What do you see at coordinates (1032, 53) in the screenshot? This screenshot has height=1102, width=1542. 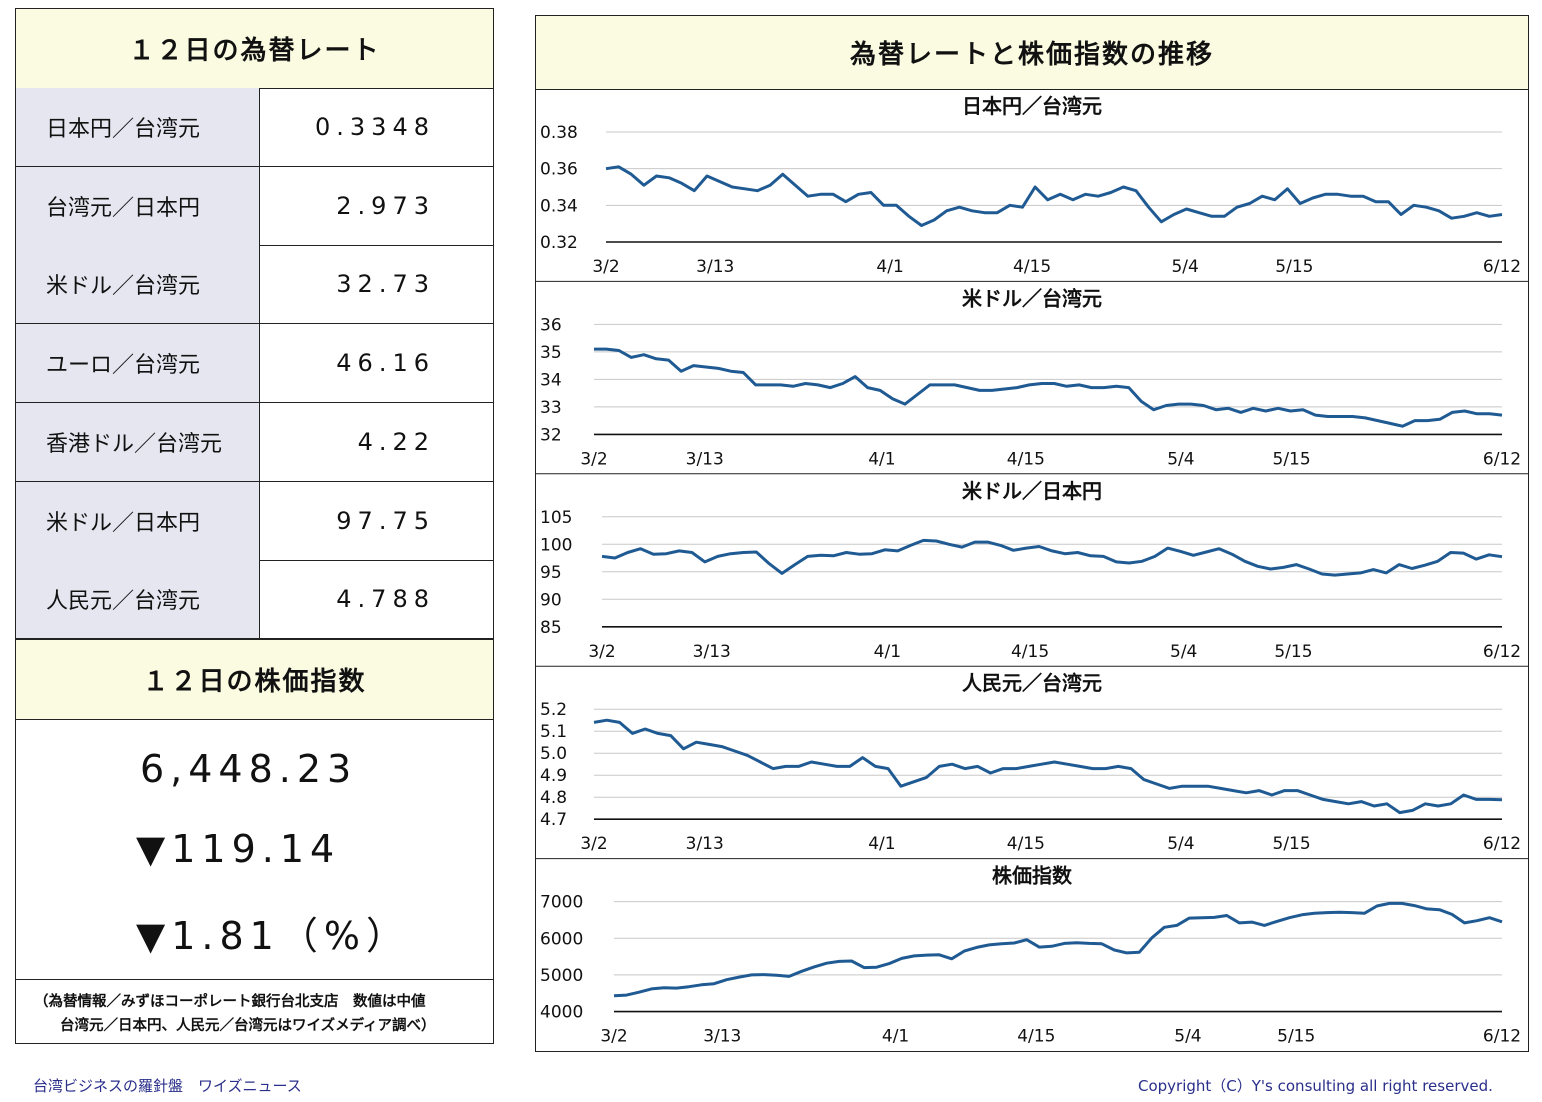 I see `charts-title: 為替レートと株価指数の推移` at bounding box center [1032, 53].